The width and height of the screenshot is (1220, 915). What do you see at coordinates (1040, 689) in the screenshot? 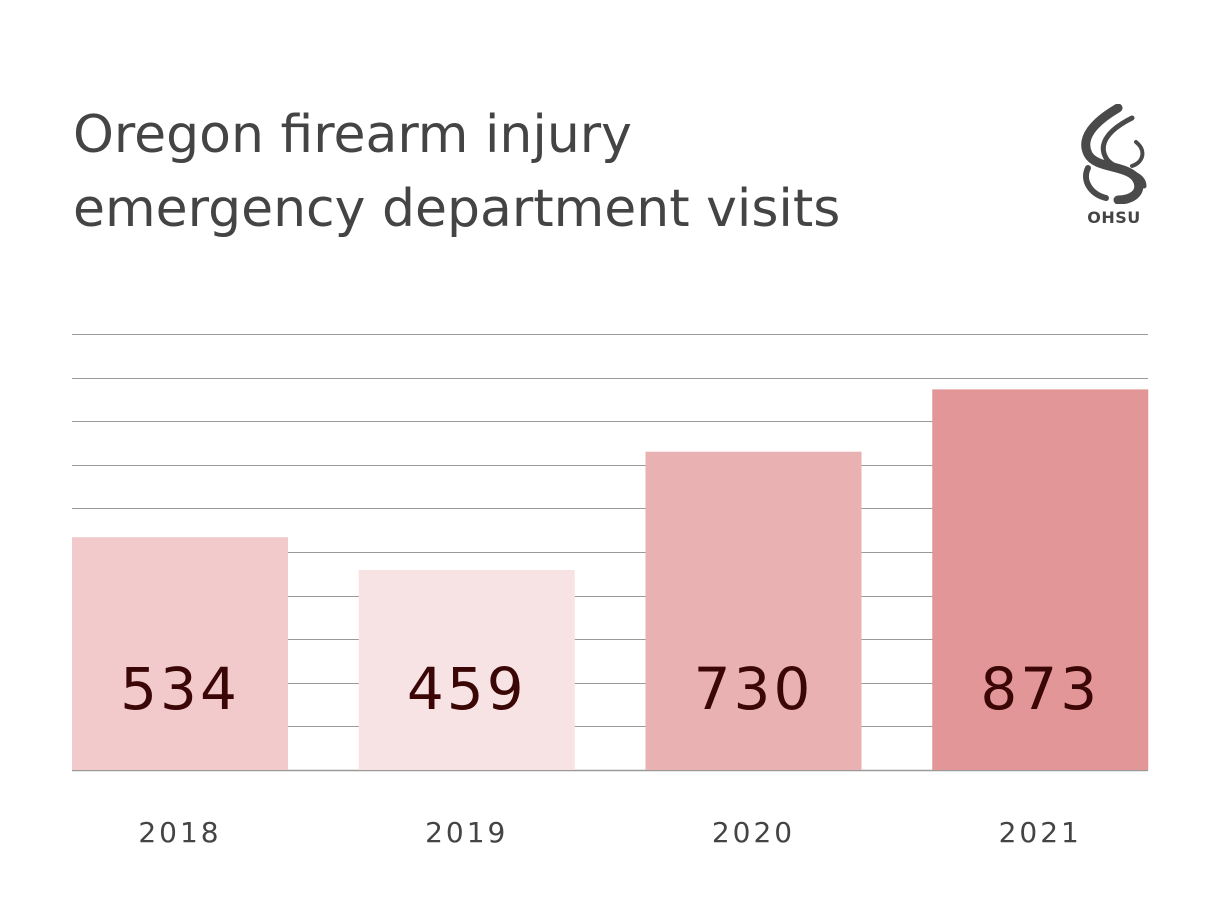
I see `bar-value-label: 873` at bounding box center [1040, 689].